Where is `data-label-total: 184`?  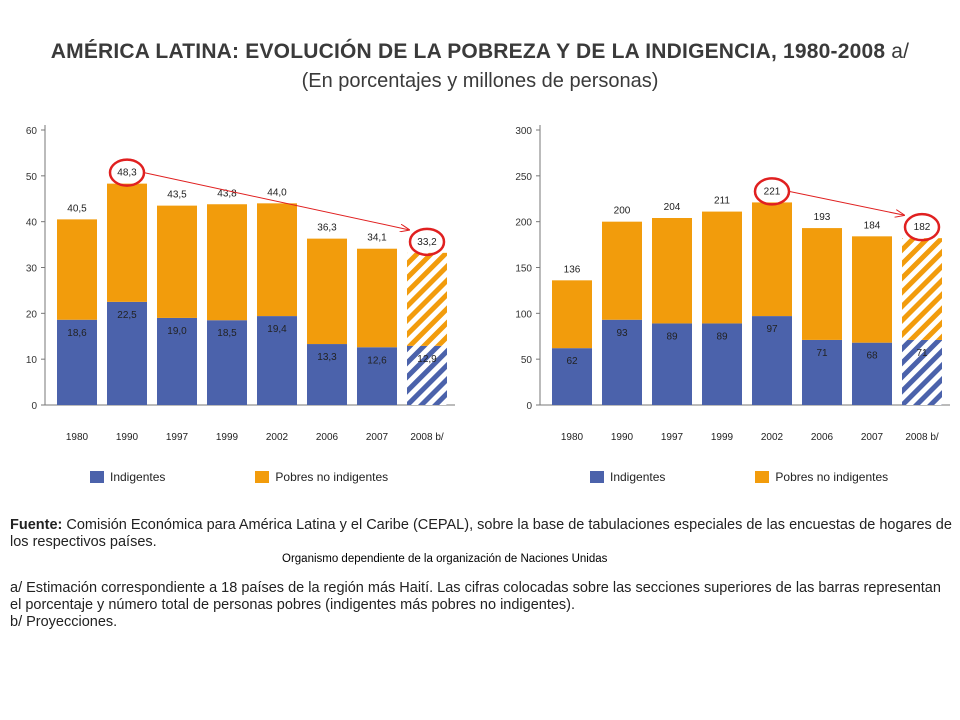
data-label-total: 184 is located at coordinates (872, 225).